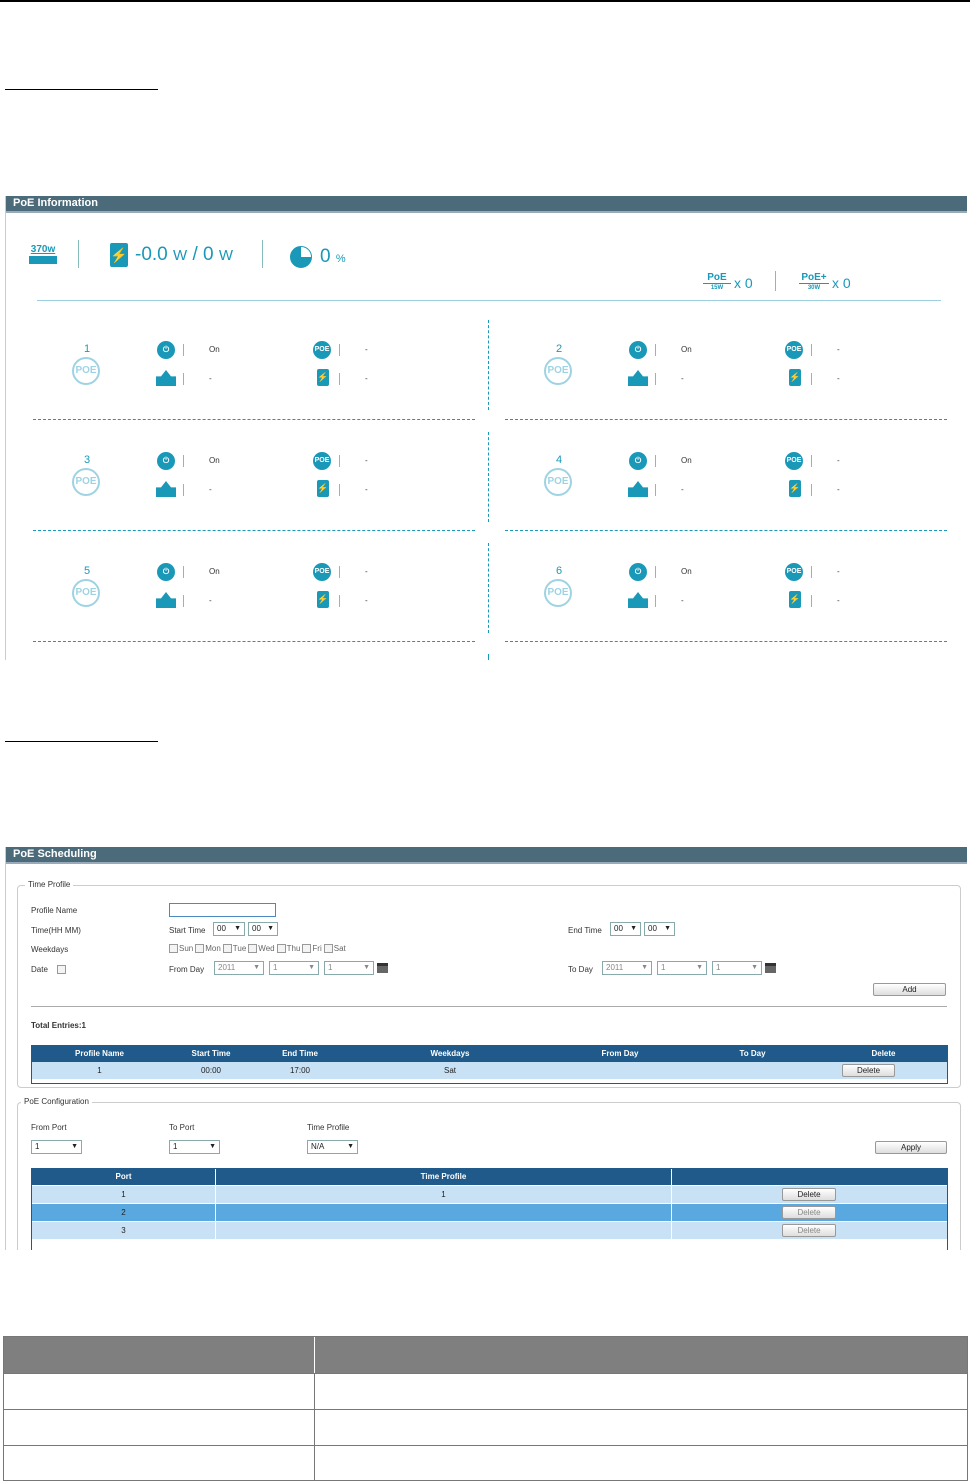 This screenshot has height=1482, width=970. I want to click on to-year-select: 2011 ▼, so click(627, 968).